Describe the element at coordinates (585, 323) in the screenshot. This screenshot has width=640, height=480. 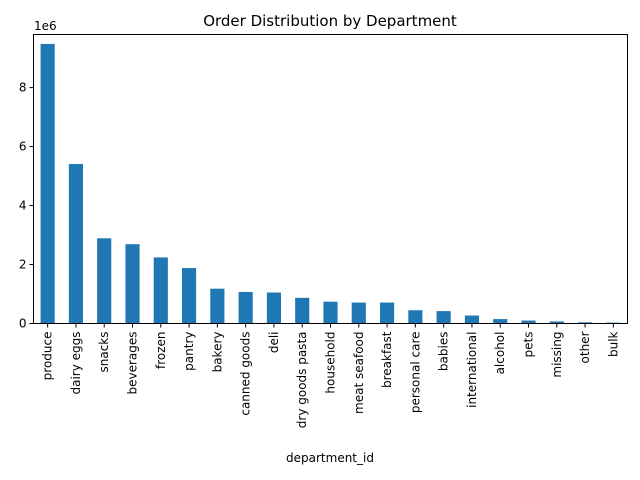
I see `bar-other` at that location.